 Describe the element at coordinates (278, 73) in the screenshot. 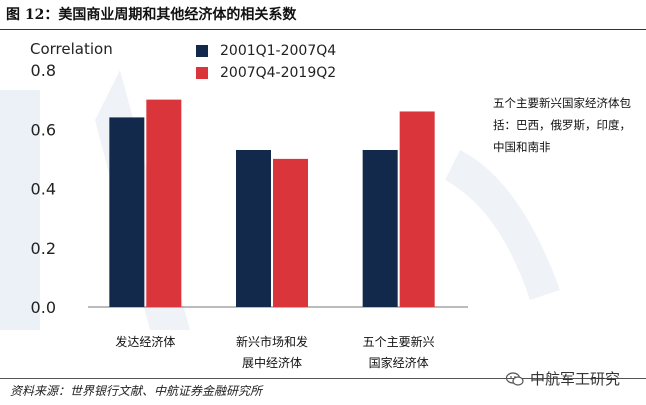

I see `legend-label-series-2: 2007Q4-2019Q2` at that location.